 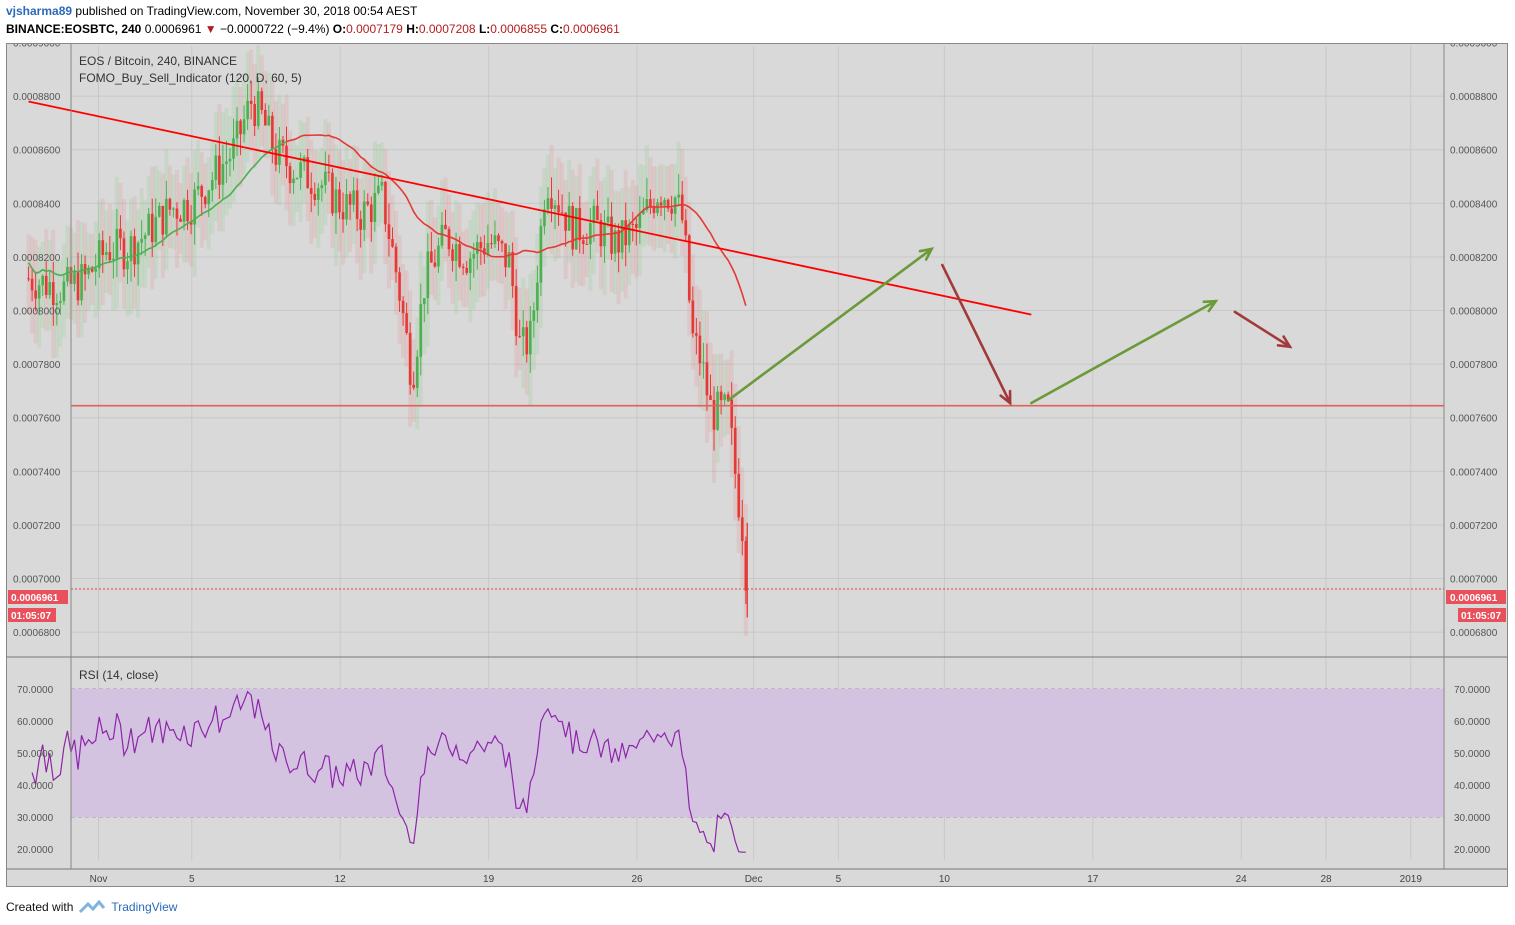 What do you see at coordinates (1472, 754) in the screenshot?
I see `rsi-tick-right: 50.0000` at bounding box center [1472, 754].